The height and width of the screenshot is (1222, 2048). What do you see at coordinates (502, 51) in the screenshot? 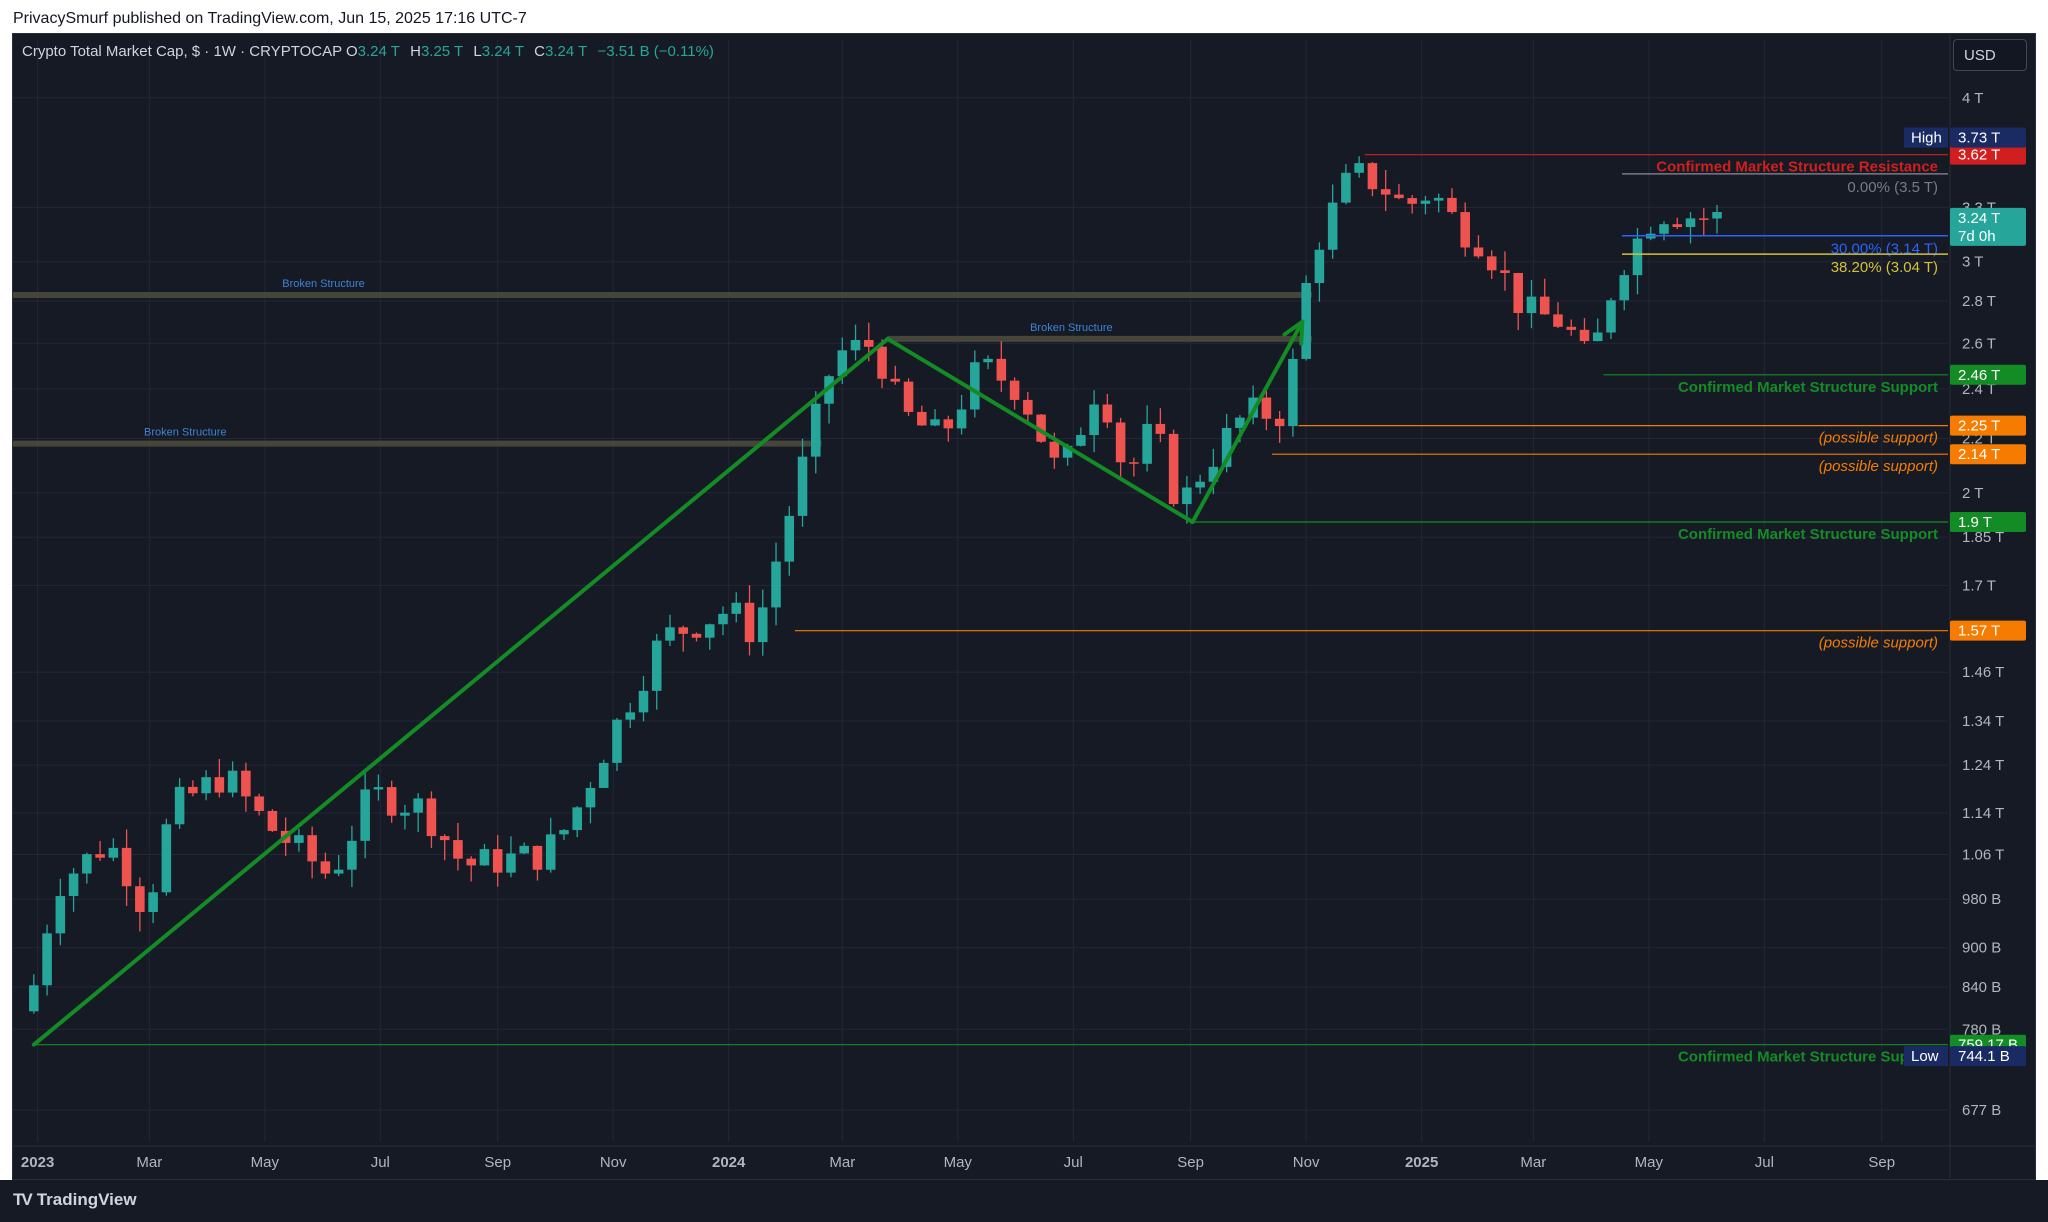
I see `low-value: 3.24 T` at bounding box center [502, 51].